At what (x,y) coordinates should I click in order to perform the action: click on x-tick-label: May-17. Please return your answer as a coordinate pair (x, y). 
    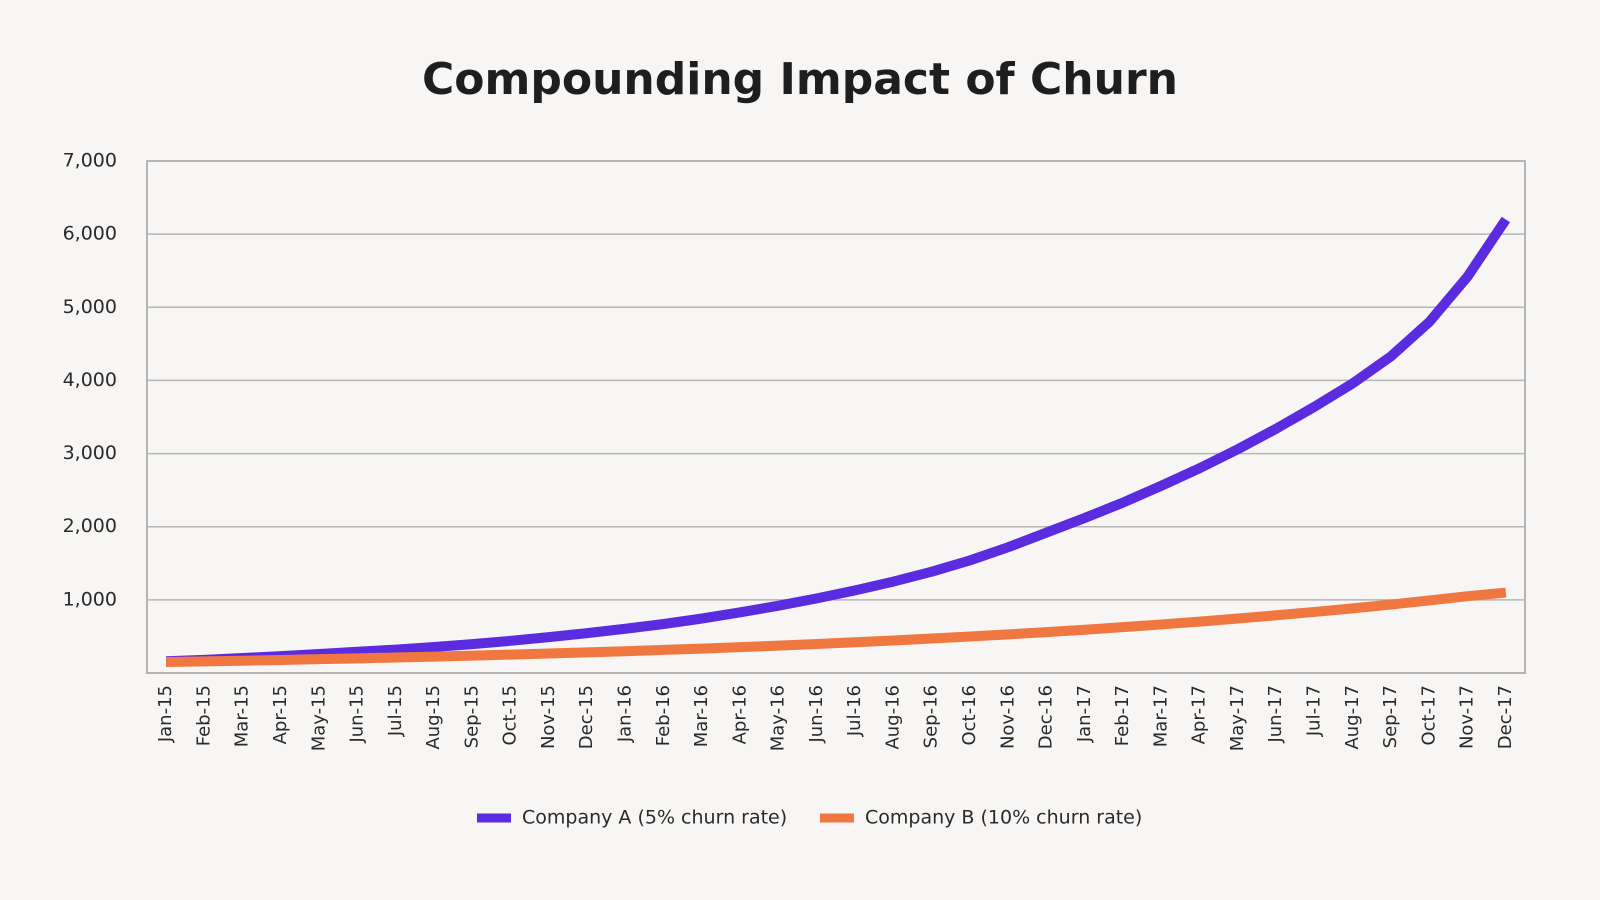
    Looking at the image, I should click on (1237, 718).